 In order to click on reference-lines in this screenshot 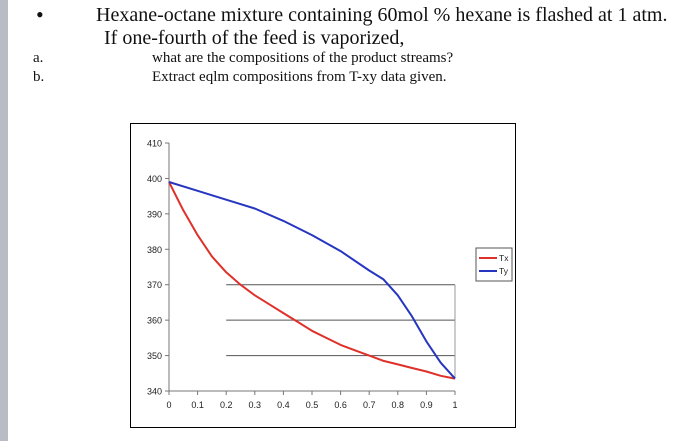, I will do `click(341, 331)`.